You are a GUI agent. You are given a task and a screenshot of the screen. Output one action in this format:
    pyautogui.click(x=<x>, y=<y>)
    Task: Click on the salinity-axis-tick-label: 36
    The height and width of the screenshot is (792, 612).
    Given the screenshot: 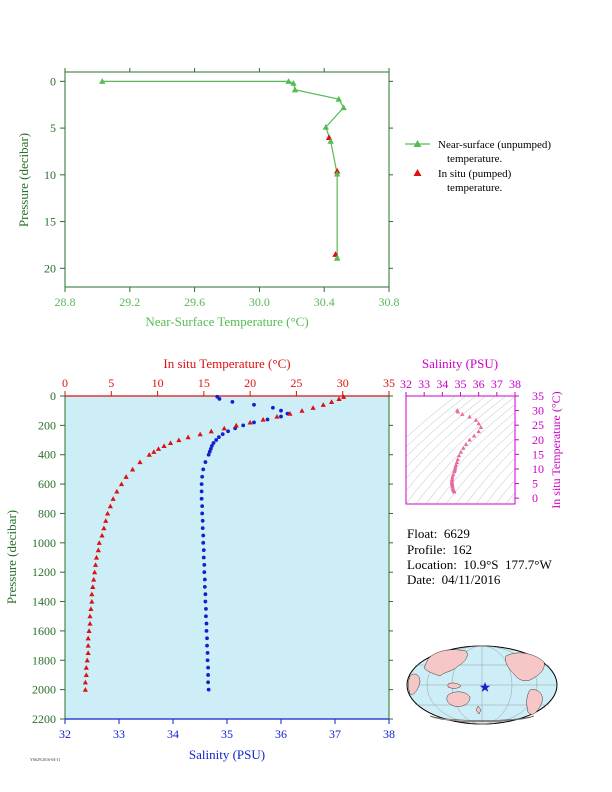 What is the action you would take?
    pyautogui.click(x=281, y=734)
    